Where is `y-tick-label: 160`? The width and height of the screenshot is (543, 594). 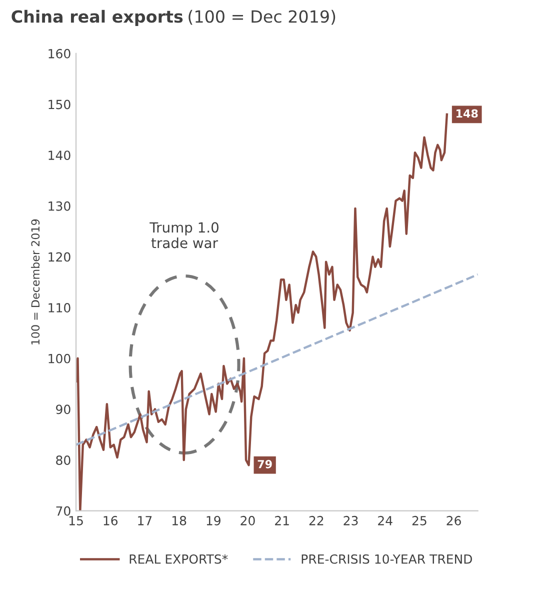
y-tick-label: 160 is located at coordinates (59, 53).